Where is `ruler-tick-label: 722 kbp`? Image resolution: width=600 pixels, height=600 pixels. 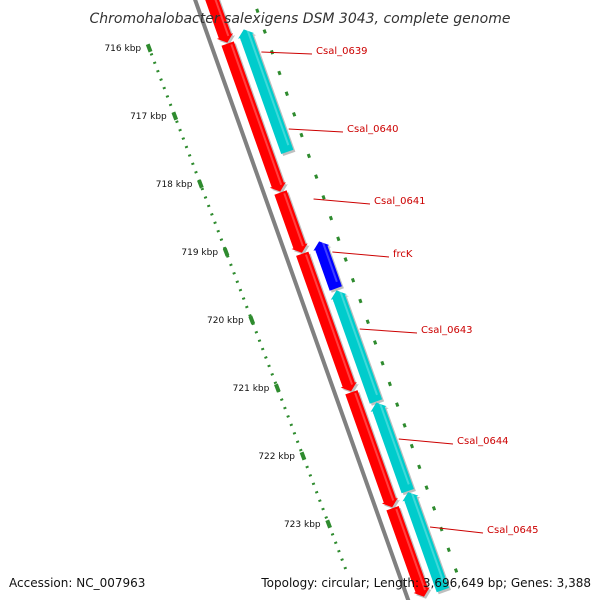 ruler-tick-label: 722 kbp is located at coordinates (276, 457).